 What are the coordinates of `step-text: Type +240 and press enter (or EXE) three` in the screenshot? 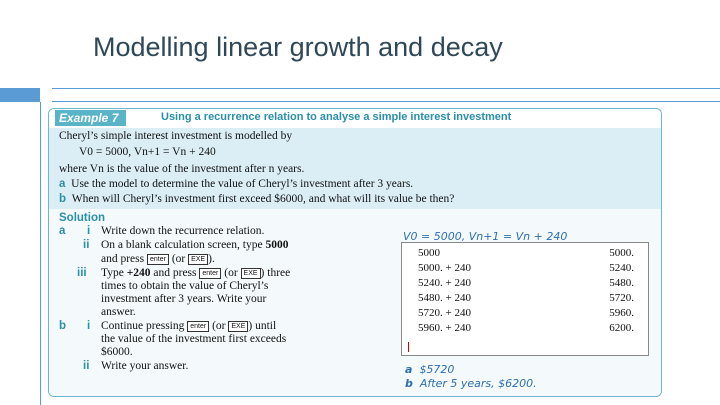 It's located at (196, 273).